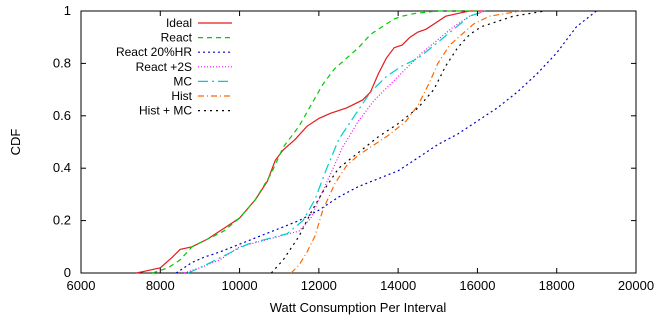 Image resolution: width=660 pixels, height=320 pixels. Describe the element at coordinates (239, 285) in the screenshot. I see `x-tick-label: 10000` at that location.